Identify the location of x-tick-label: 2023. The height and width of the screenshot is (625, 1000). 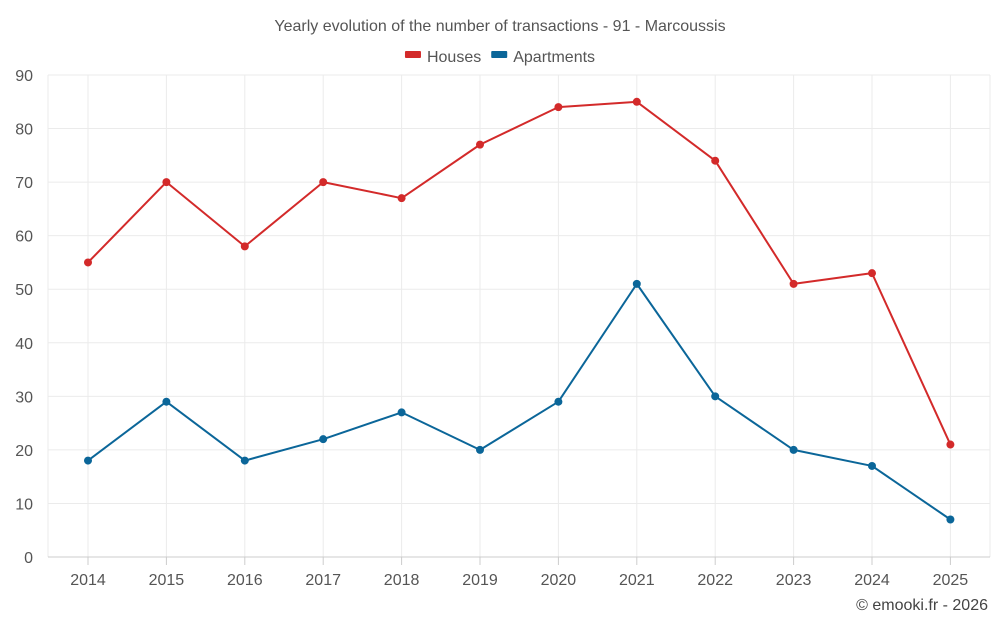
(794, 580).